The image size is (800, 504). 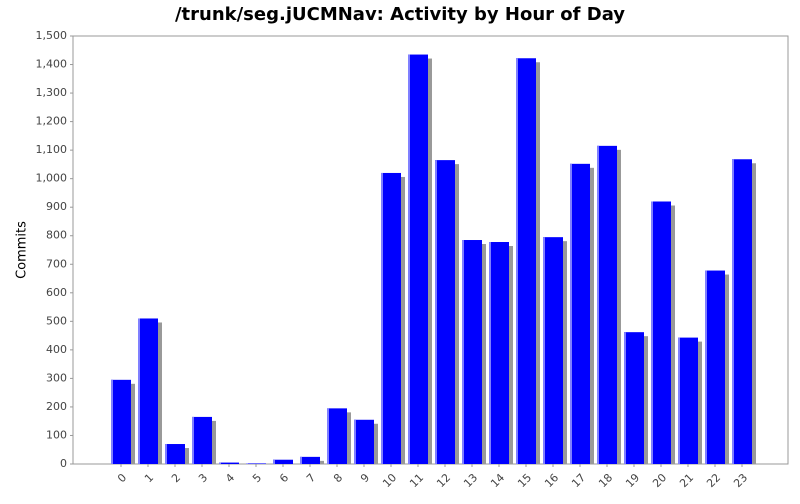 I want to click on y-tick-label: 1,300, so click(x=52, y=92).